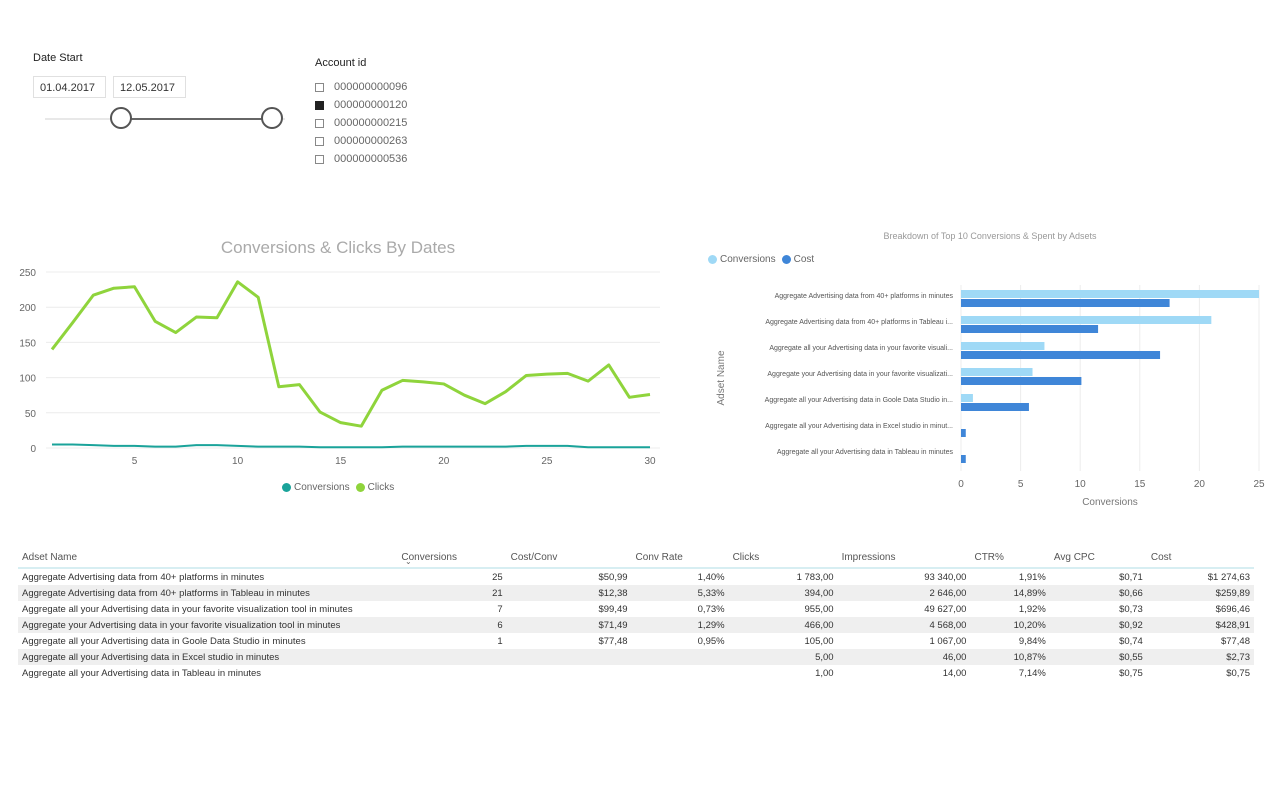 Image resolution: width=1280 pixels, height=800 pixels. Describe the element at coordinates (1098, 558) in the screenshot. I see `column-header-avg-cpc: Avg CPC` at that location.